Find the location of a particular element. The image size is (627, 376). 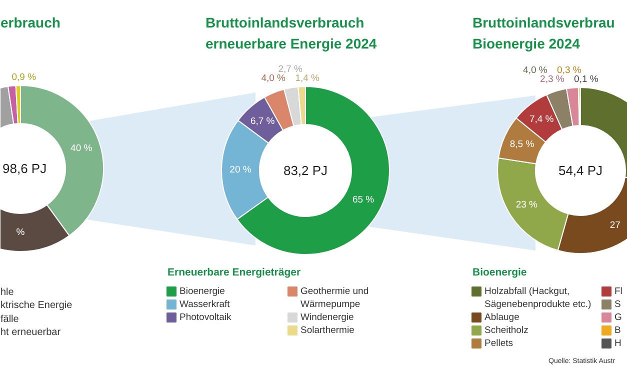

legend-label: G is located at coordinates (618, 317).